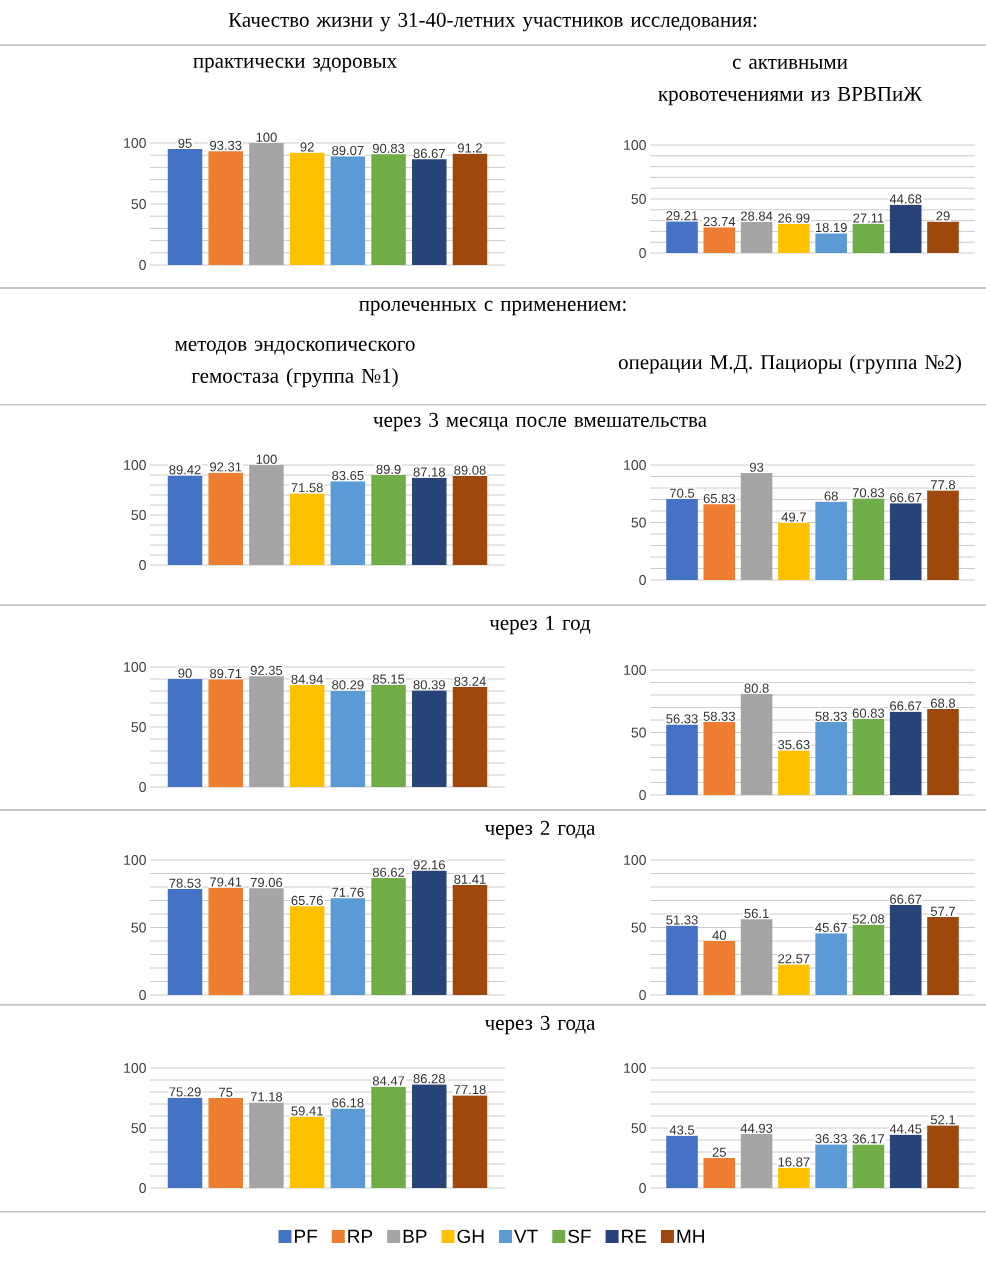 Image resolution: width=986 pixels, height=1261 pixels. Describe the element at coordinates (794, 745) in the screenshot. I see `data-label: 35.63` at that location.